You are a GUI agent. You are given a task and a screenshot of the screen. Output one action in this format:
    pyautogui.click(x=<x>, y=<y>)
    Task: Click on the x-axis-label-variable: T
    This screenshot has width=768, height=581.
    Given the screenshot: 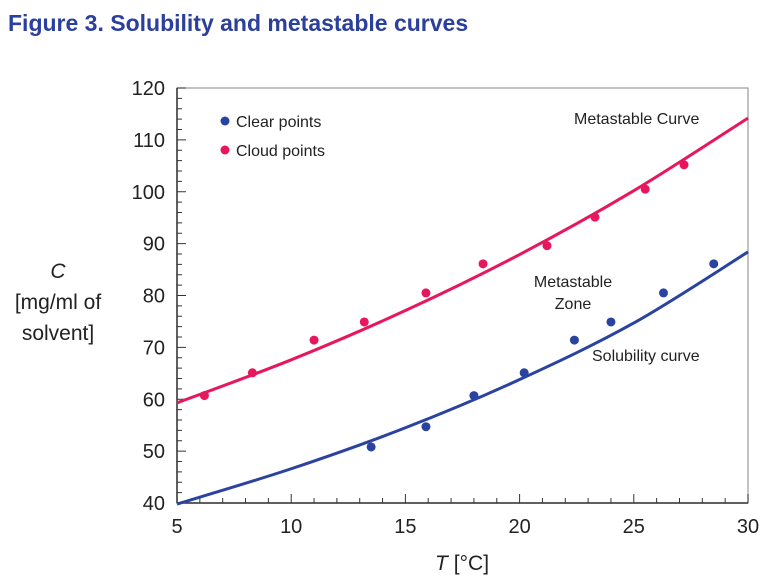 What is the action you would take?
    pyautogui.click(x=442, y=563)
    